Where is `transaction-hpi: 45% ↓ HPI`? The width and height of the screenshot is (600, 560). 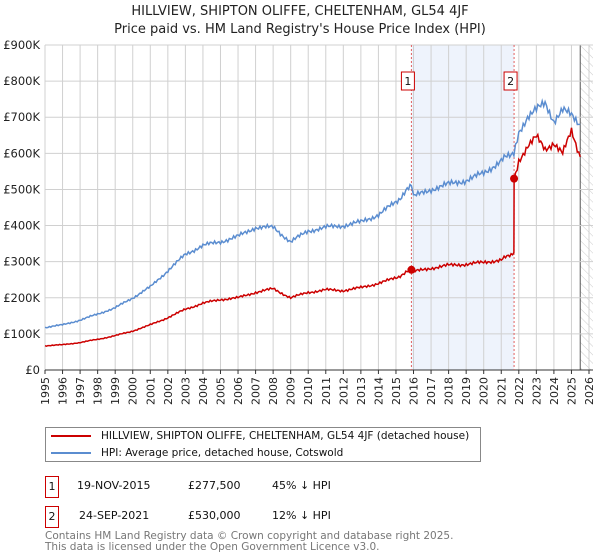
transaction-hpi: 45% ↓ HPI is located at coordinates (301, 485).